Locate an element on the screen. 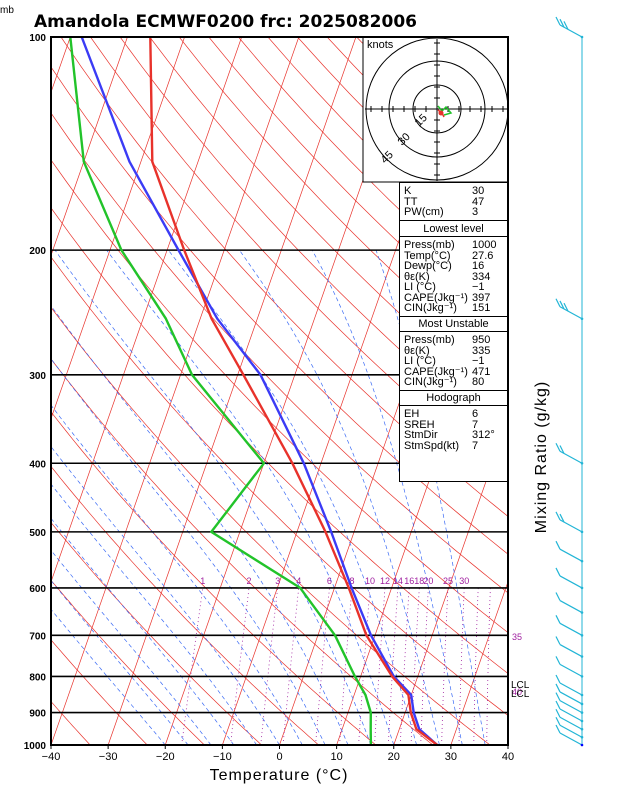 This screenshot has width=618, height=800. index-value: 950 is located at coordinates (481, 340).